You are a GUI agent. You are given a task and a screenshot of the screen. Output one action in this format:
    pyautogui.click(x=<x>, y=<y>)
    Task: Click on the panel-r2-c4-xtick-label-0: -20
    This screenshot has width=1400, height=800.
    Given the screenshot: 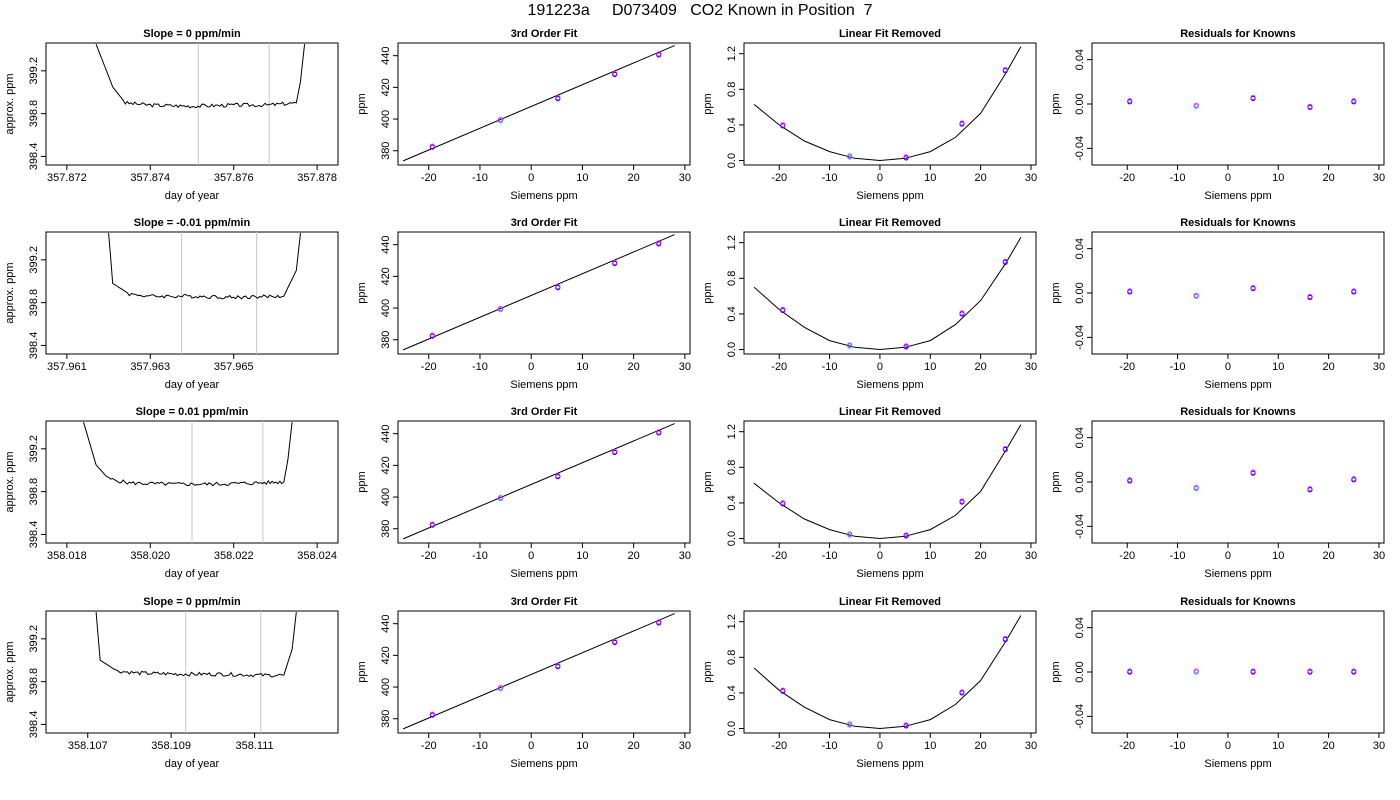 What is the action you would take?
    pyautogui.click(x=1127, y=367)
    